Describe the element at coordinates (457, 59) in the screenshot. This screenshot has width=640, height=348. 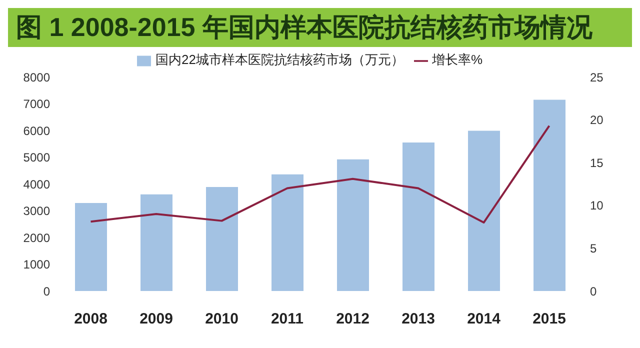
I see `legend-label: 增长率%` at that location.